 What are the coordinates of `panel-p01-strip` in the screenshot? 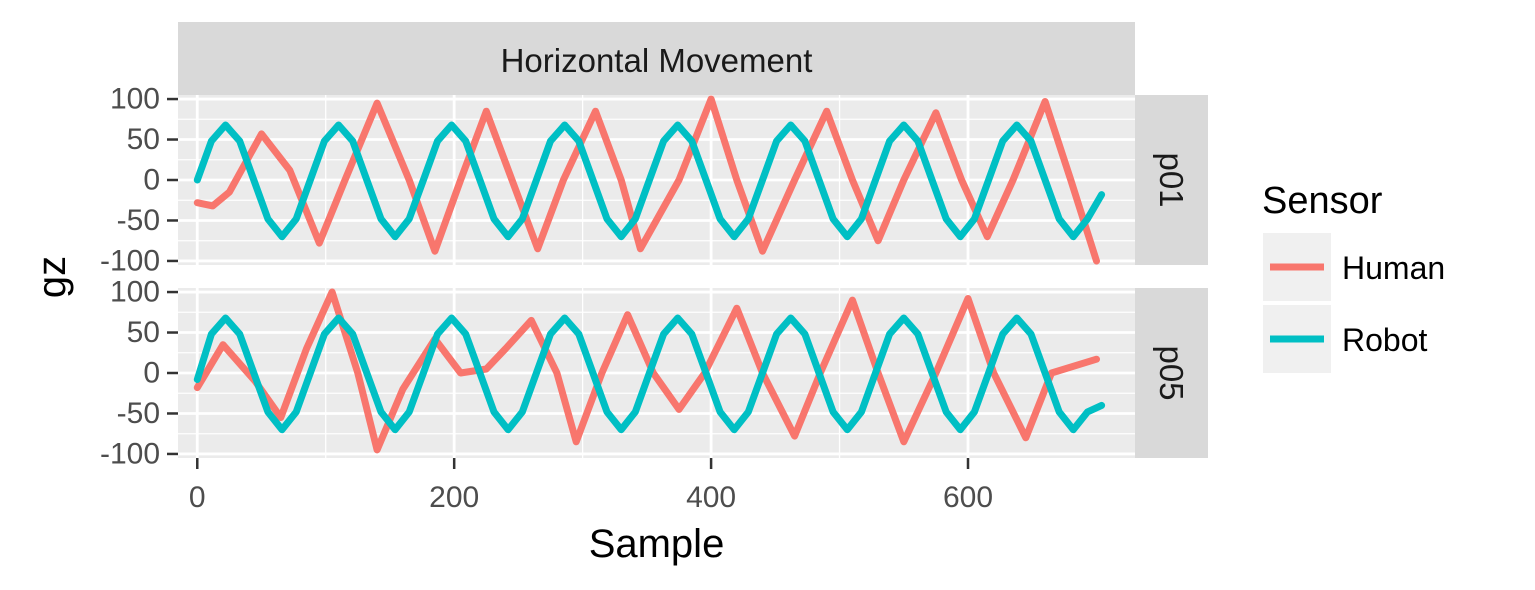 It's located at (1171, 180).